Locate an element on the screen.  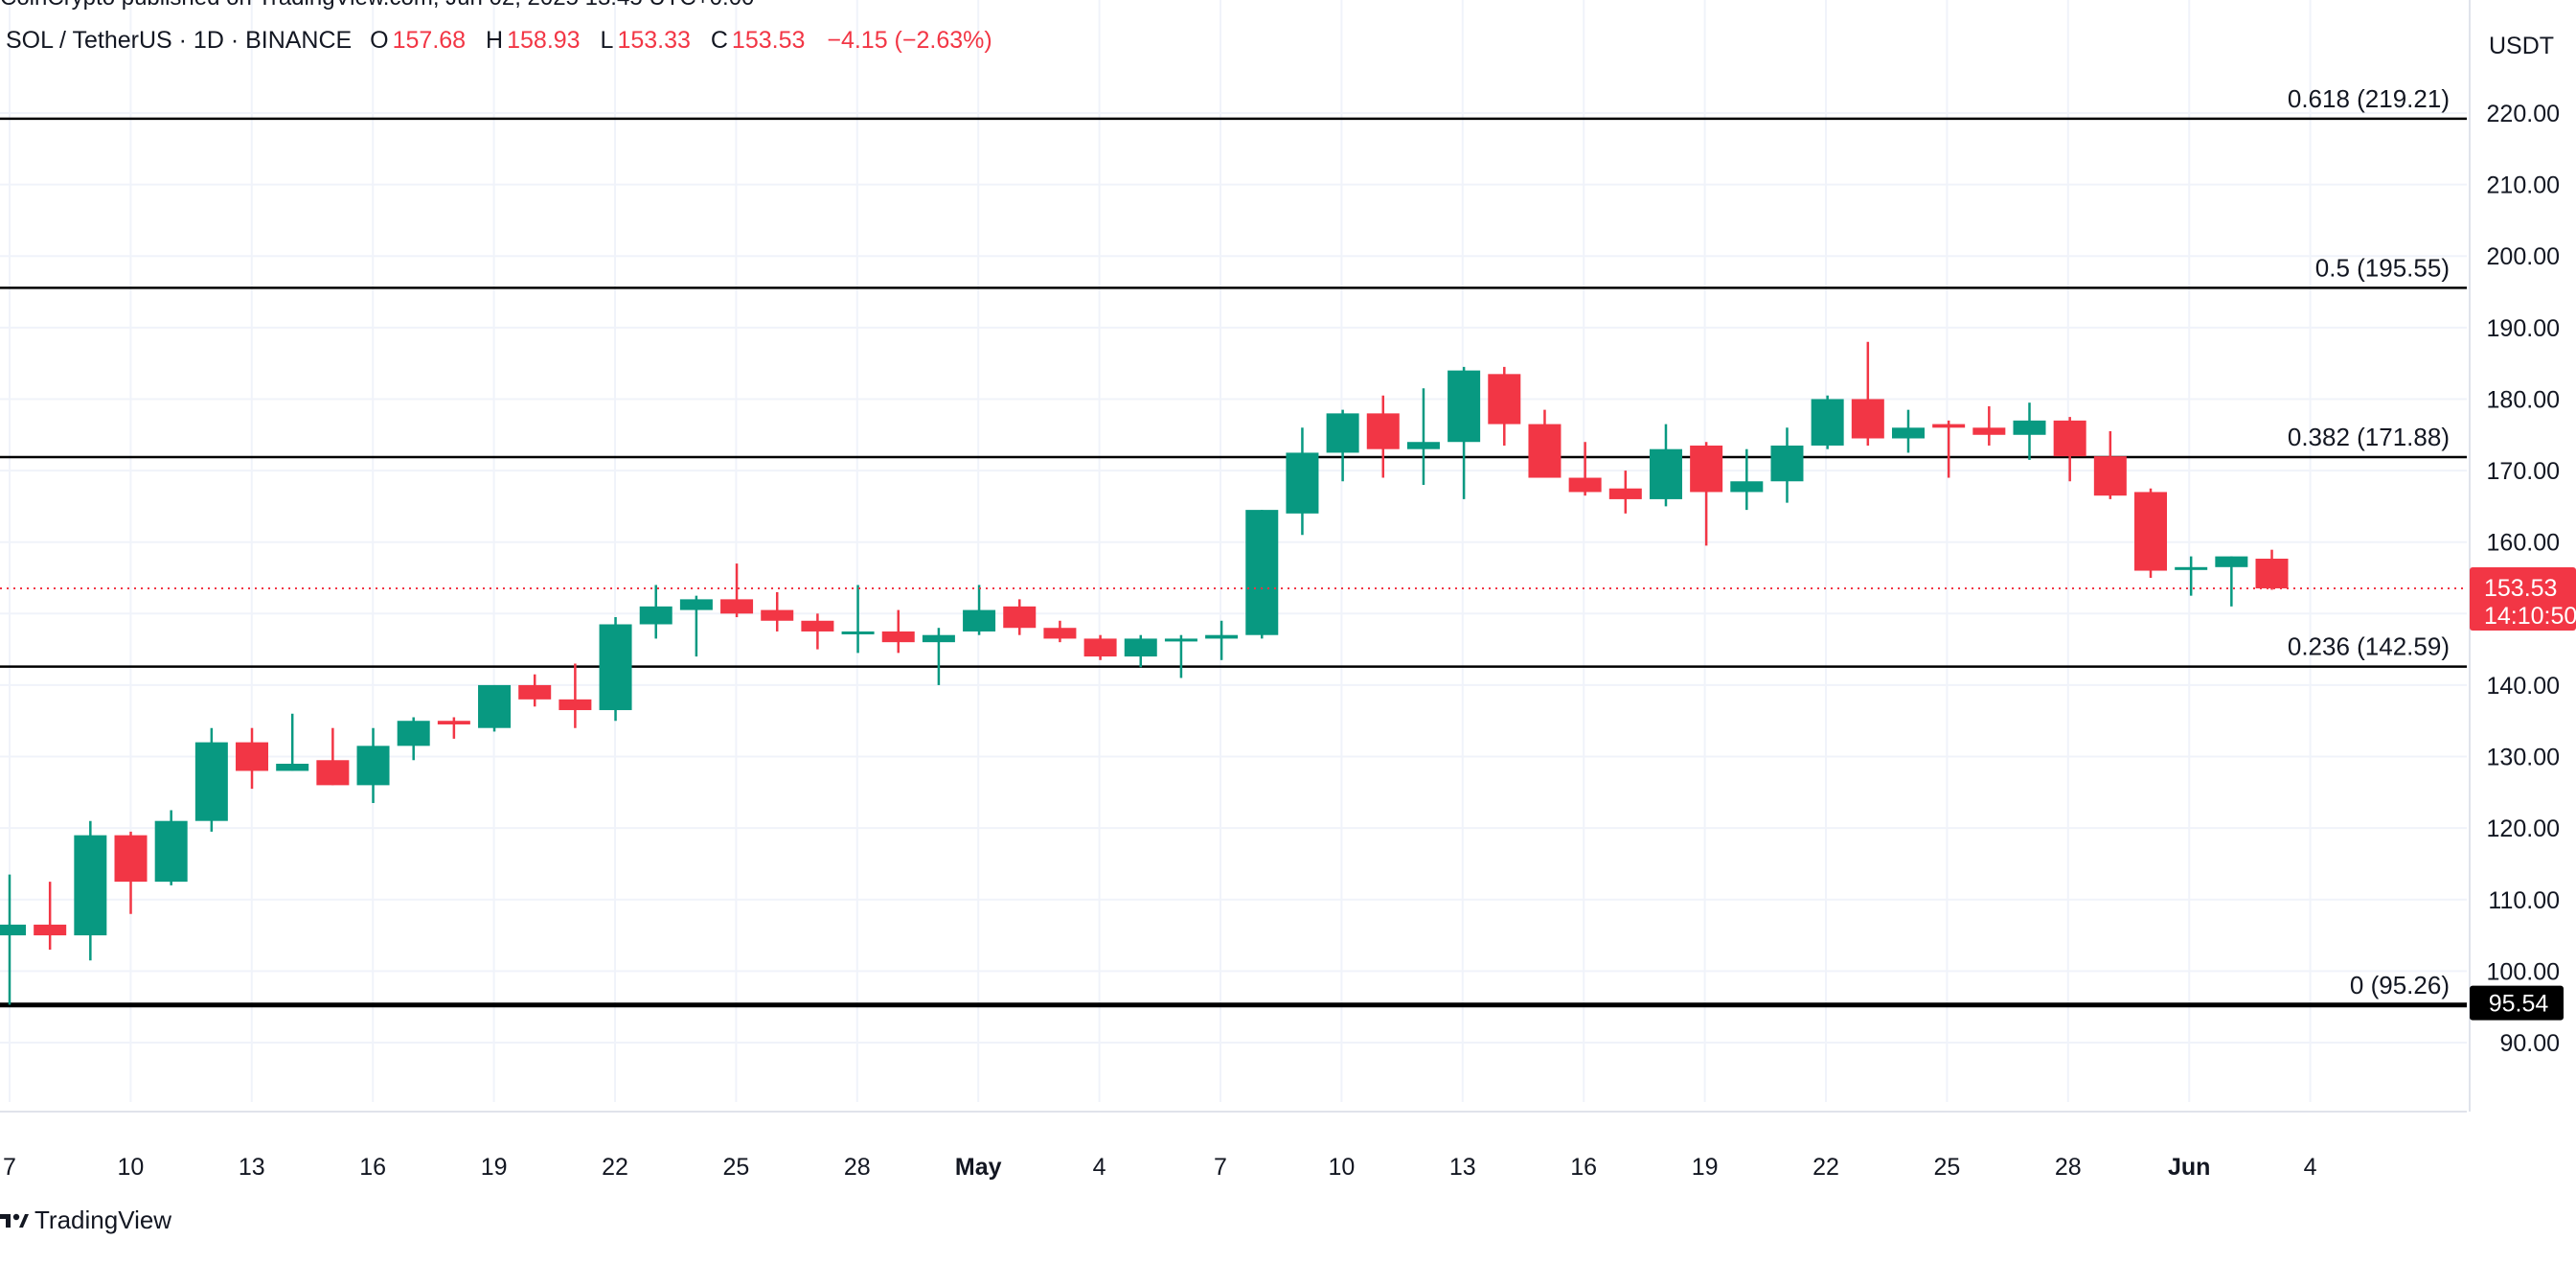
high-label: H is located at coordinates (495, 41).